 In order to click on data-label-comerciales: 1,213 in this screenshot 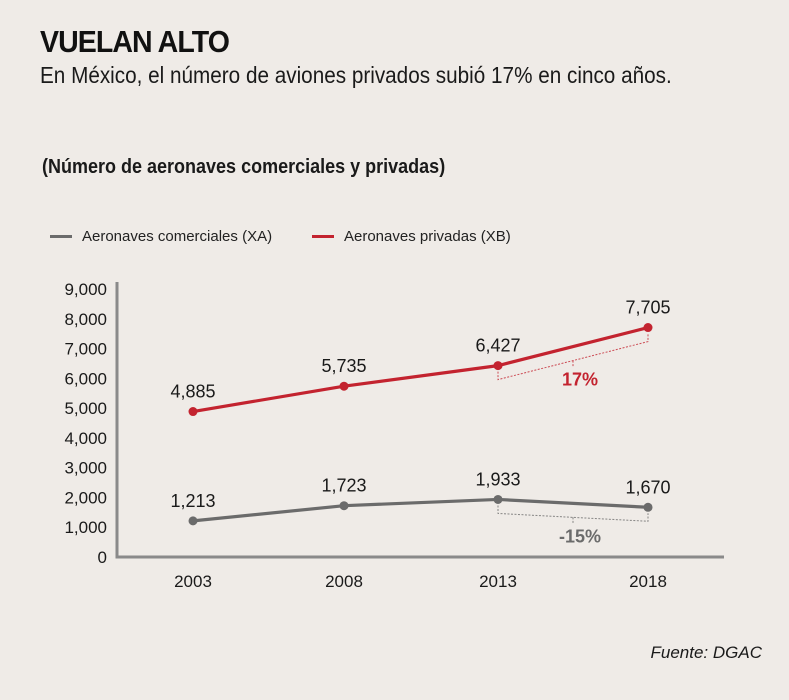, I will do `click(192, 501)`.